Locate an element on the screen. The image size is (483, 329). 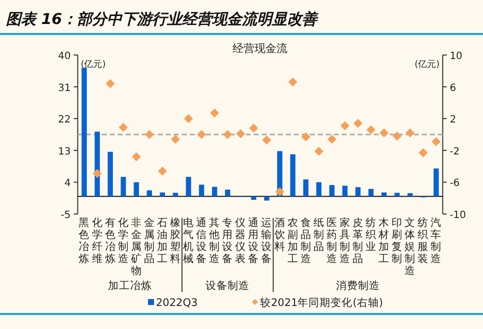
y2-axis-title: (亿元) is located at coordinates (427, 64).